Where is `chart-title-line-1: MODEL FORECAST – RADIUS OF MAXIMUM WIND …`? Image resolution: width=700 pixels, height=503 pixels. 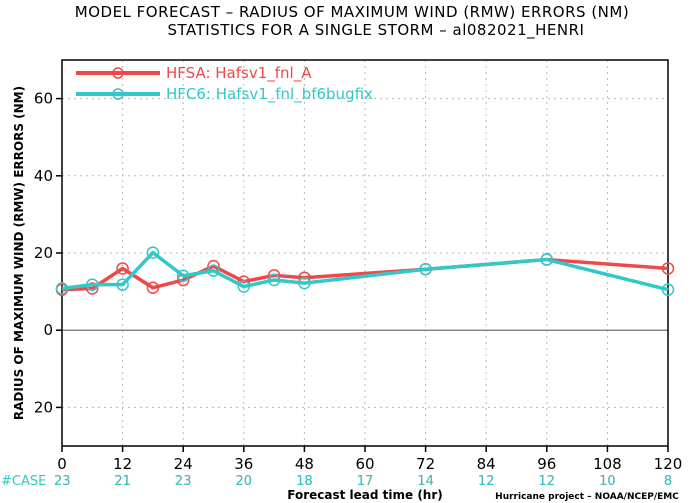 chart-title-line-1: MODEL FORECAST – RADIUS OF MAXIMUM WIND … is located at coordinates (352, 12).